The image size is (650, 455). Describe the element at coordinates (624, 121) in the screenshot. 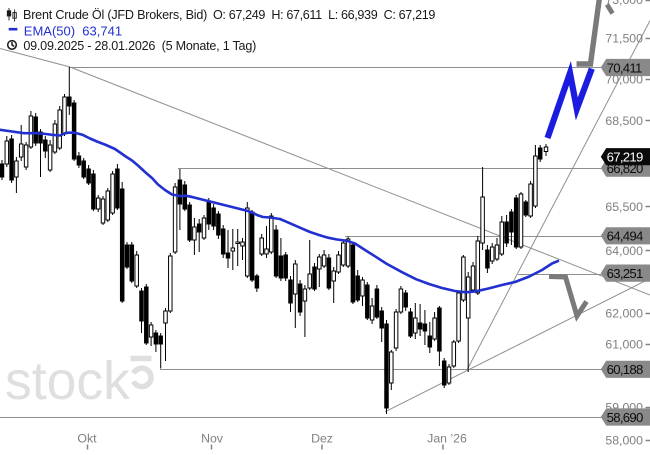

I see `svg-text: 68,500` at that location.